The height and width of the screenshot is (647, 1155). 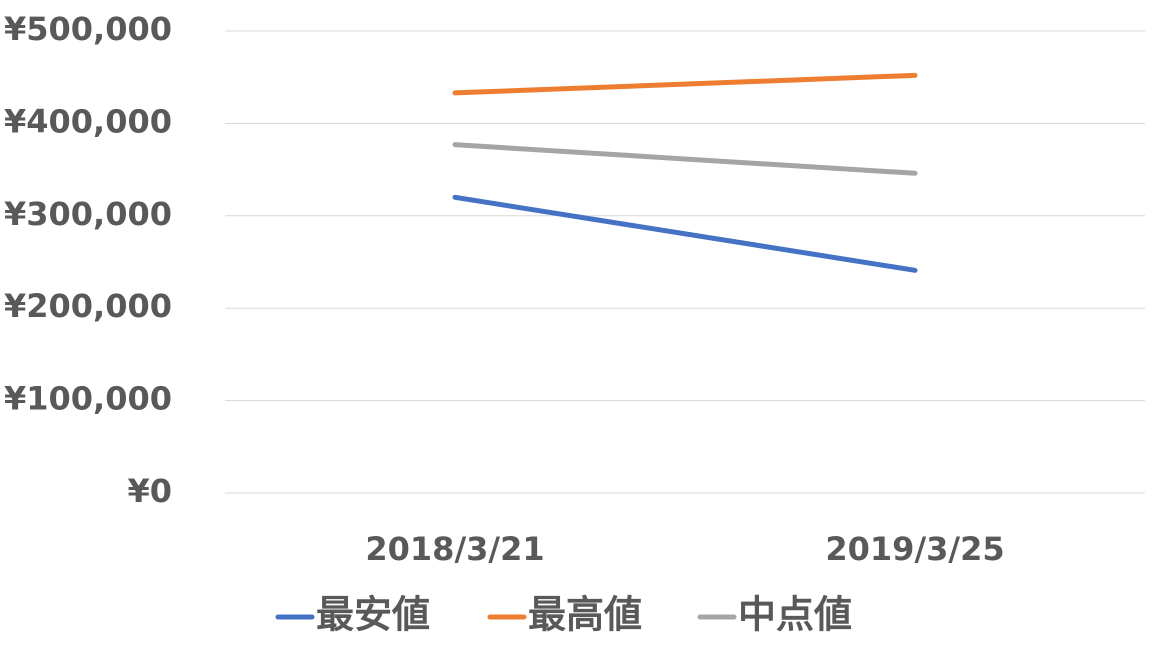 I want to click on y-tick-label: ¥100,000, so click(x=88, y=399).